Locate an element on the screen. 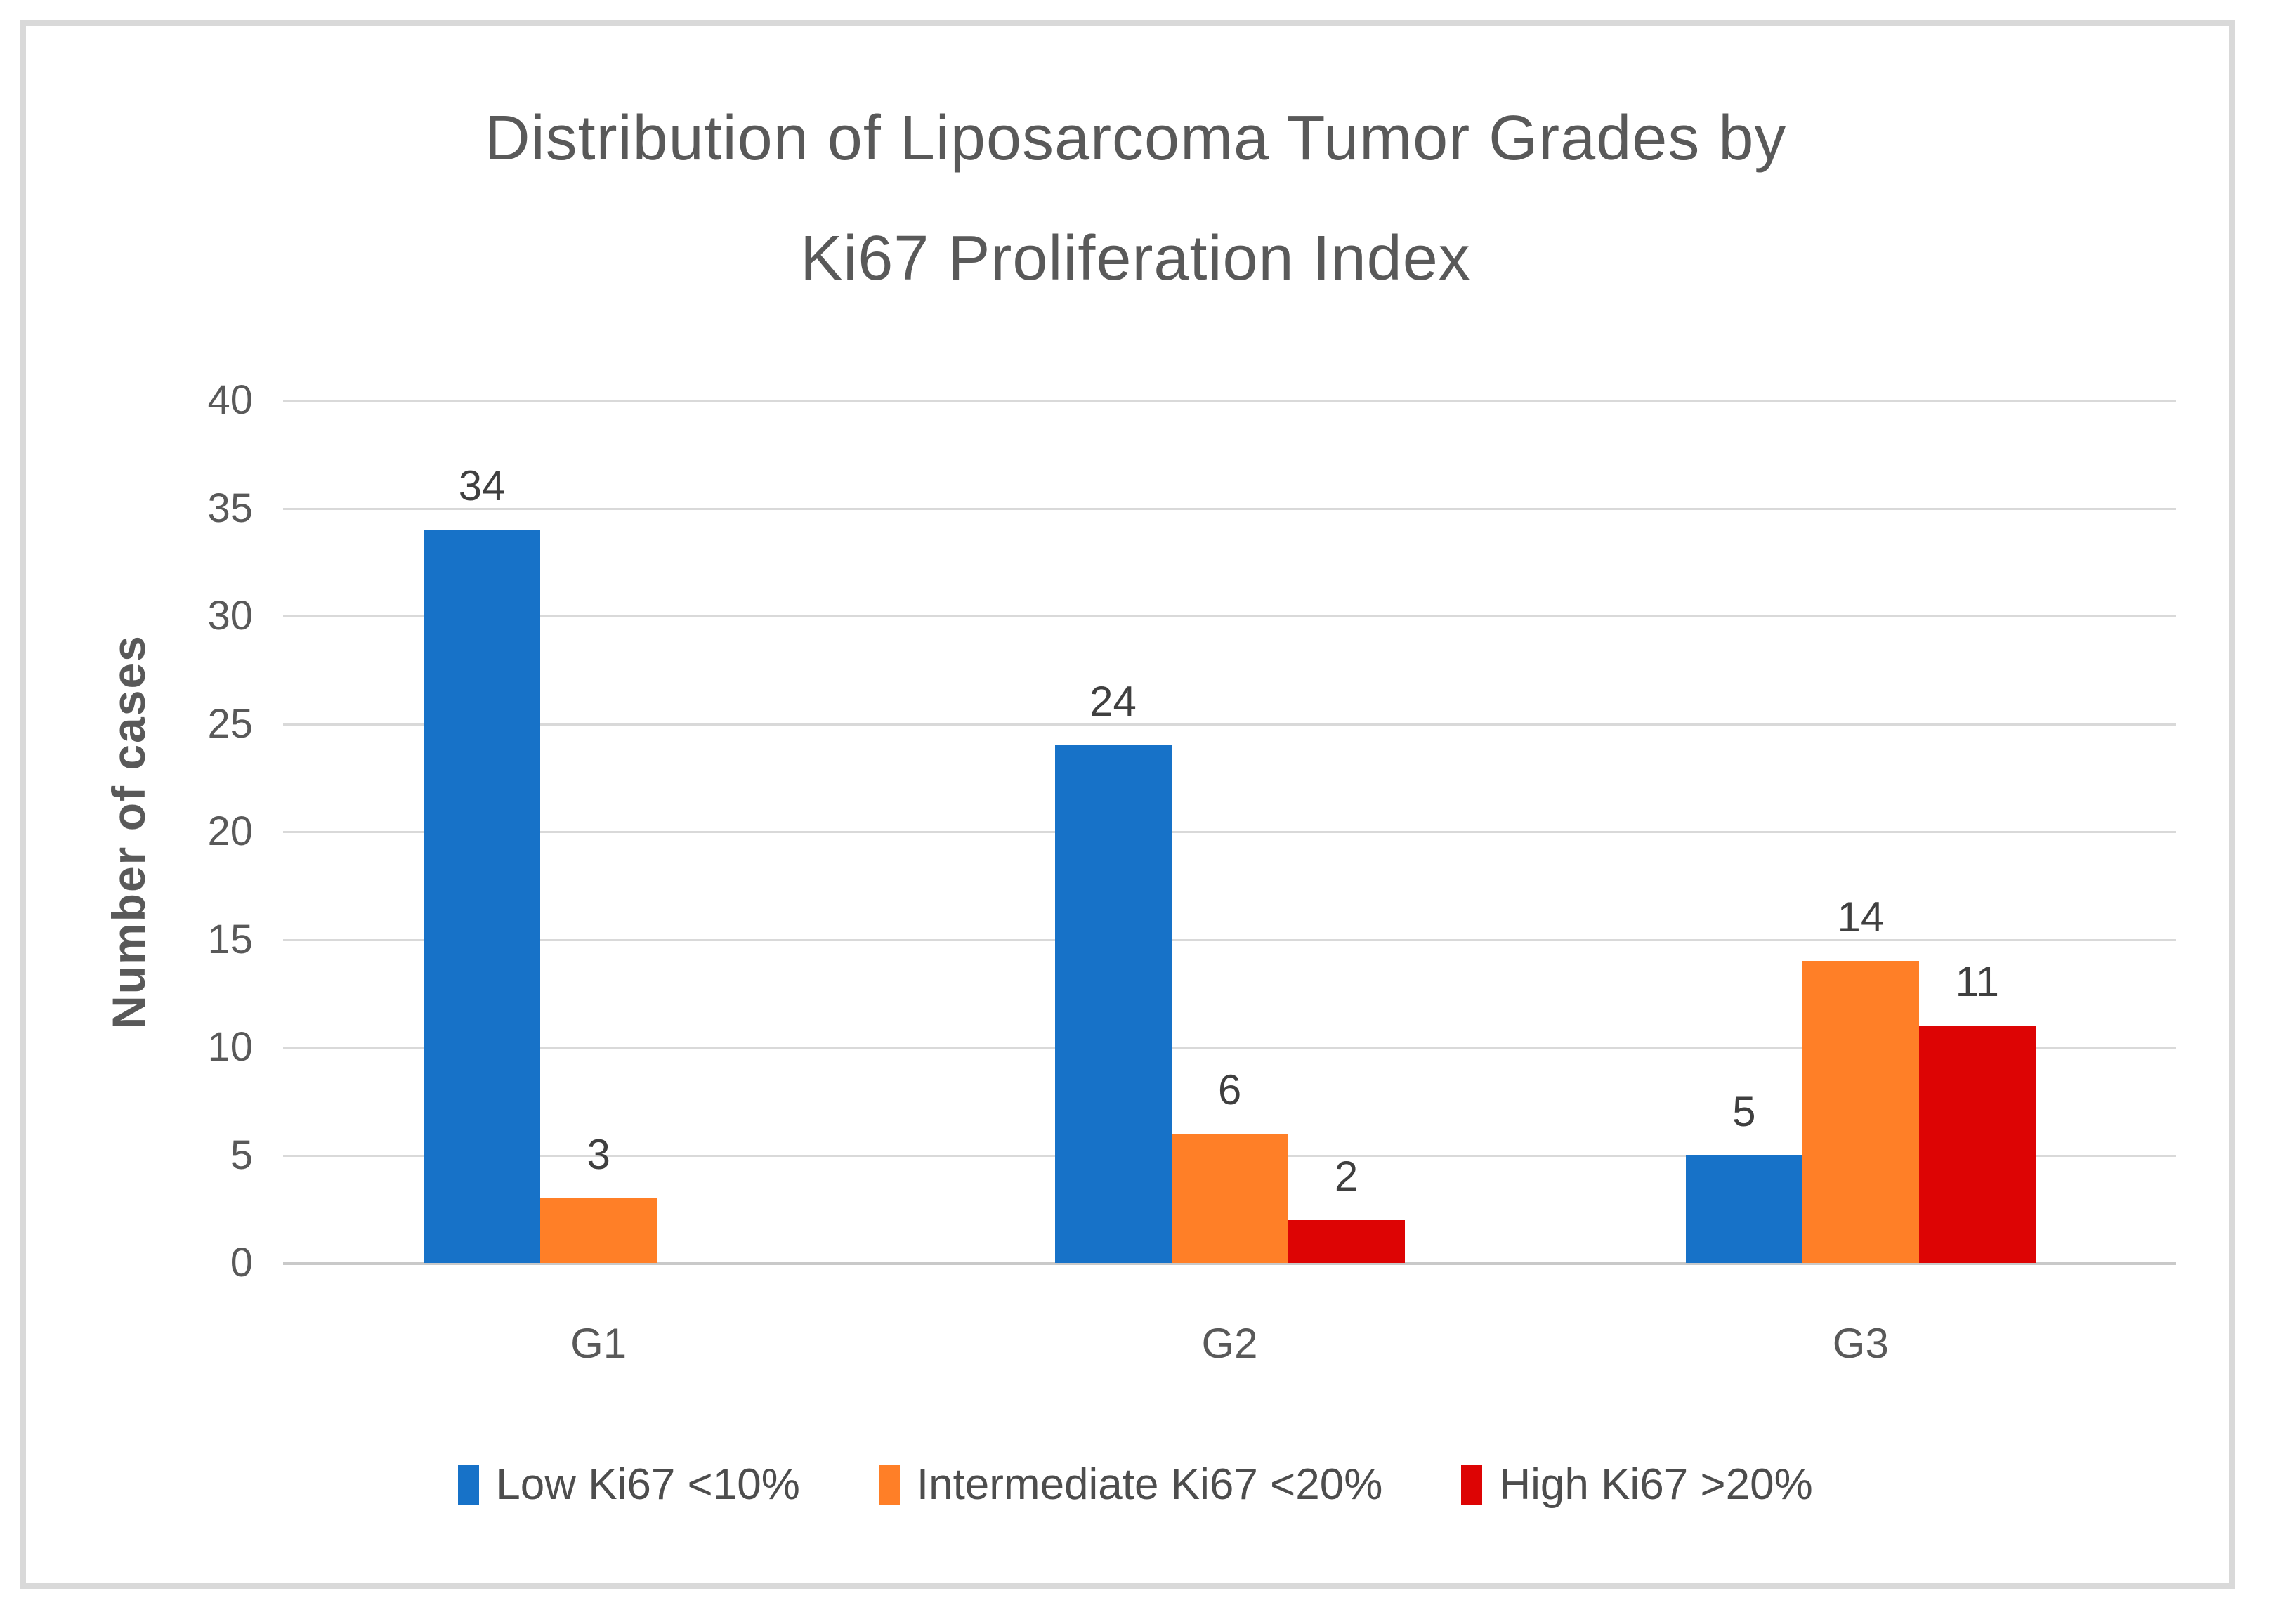 This screenshot has height=1624, width=2271. legend-entry-0: Low Ki67 <10% is located at coordinates (629, 1485).